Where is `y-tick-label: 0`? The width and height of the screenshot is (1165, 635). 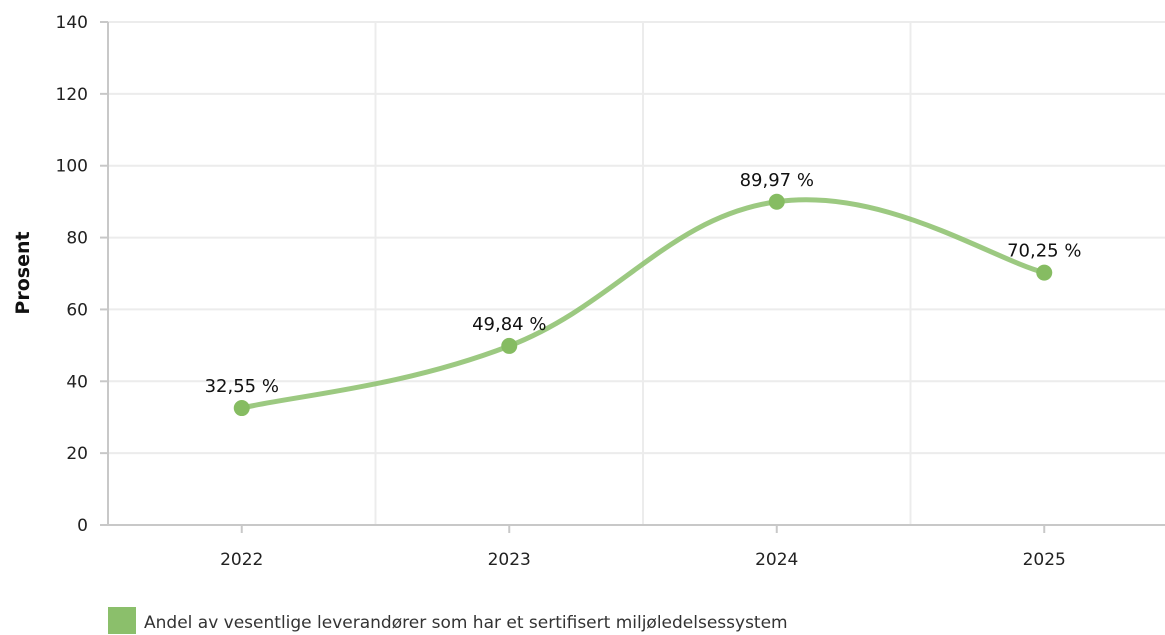
y-tick-label: 0 is located at coordinates (82, 526).